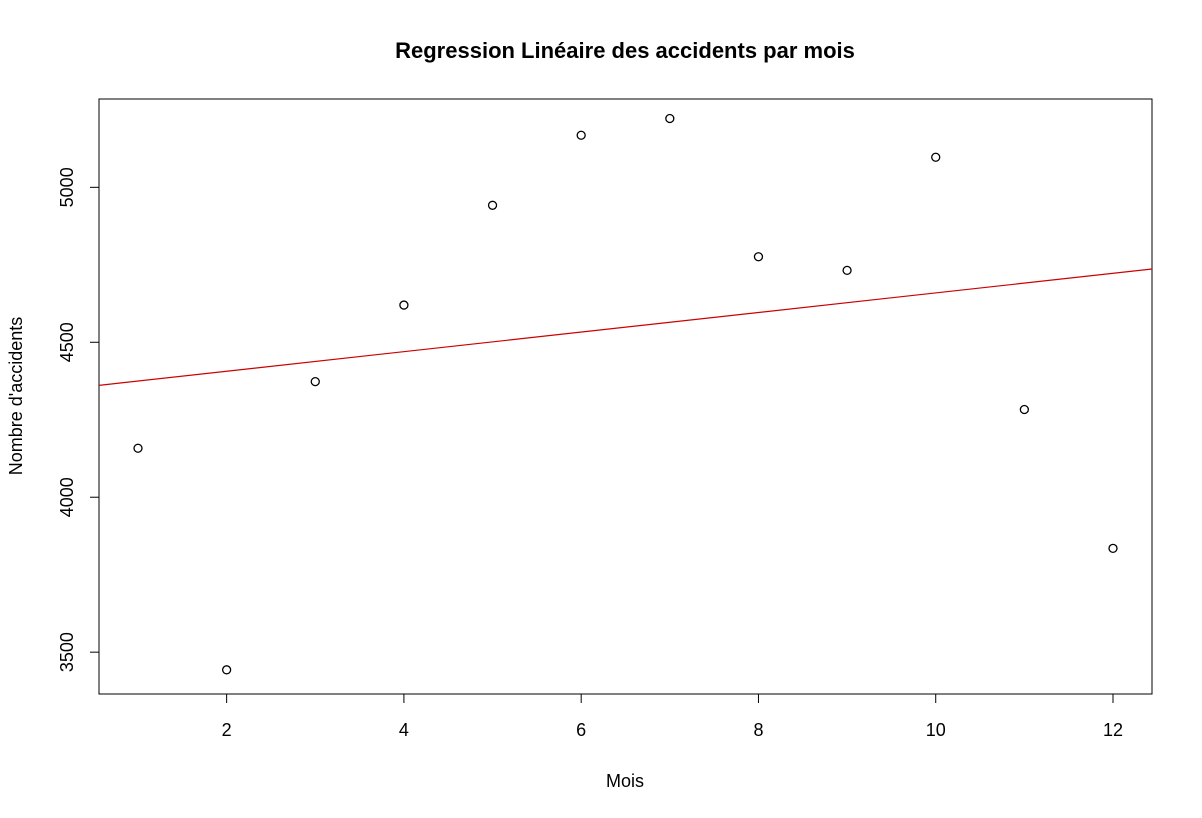 Image resolution: width=1202 pixels, height=818 pixels. What do you see at coordinates (758, 730) in the screenshot?
I see `x-tick-label: 8` at bounding box center [758, 730].